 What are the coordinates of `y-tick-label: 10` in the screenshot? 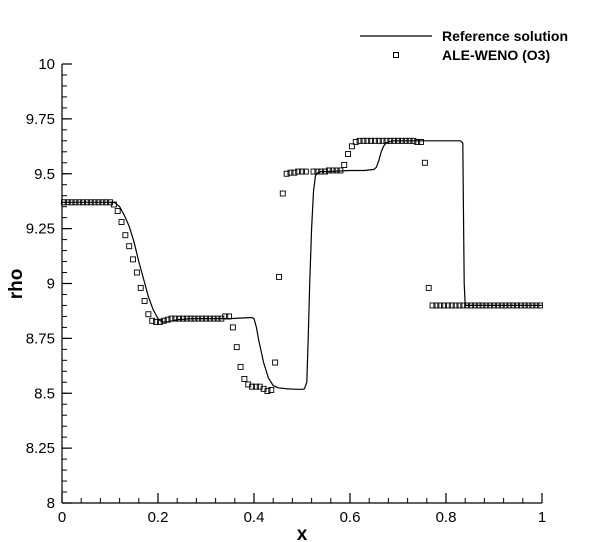 It's located at (46, 64).